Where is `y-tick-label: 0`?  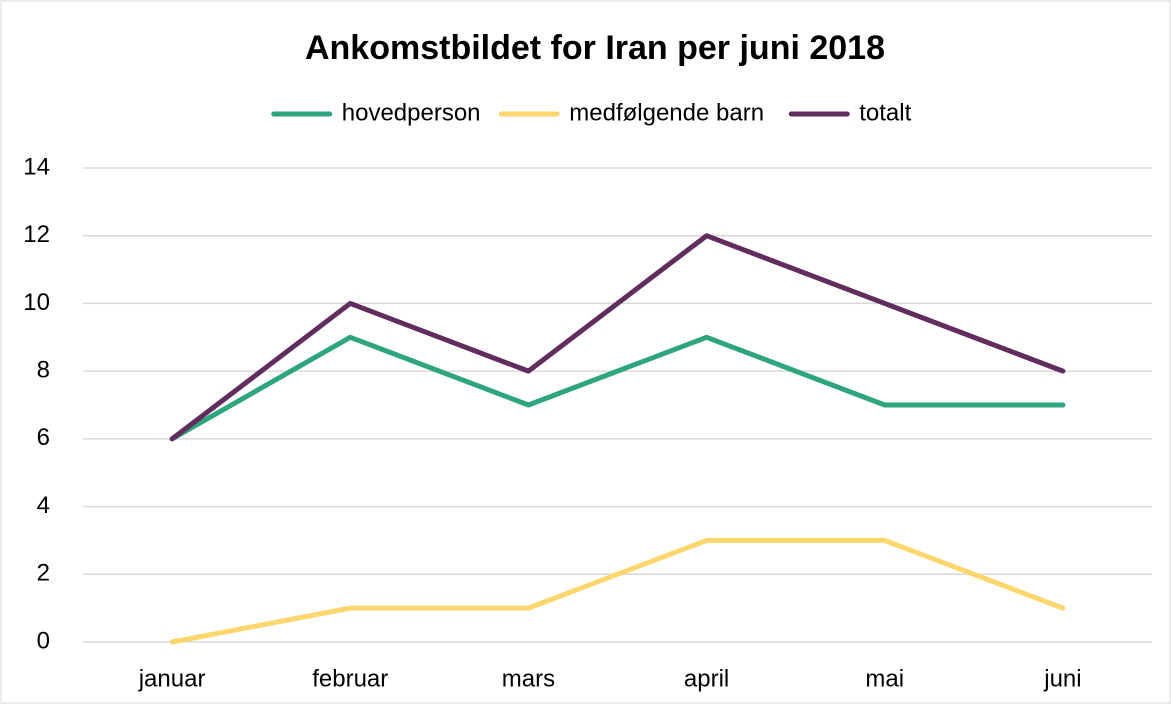
y-tick-label: 0 is located at coordinates (43, 640).